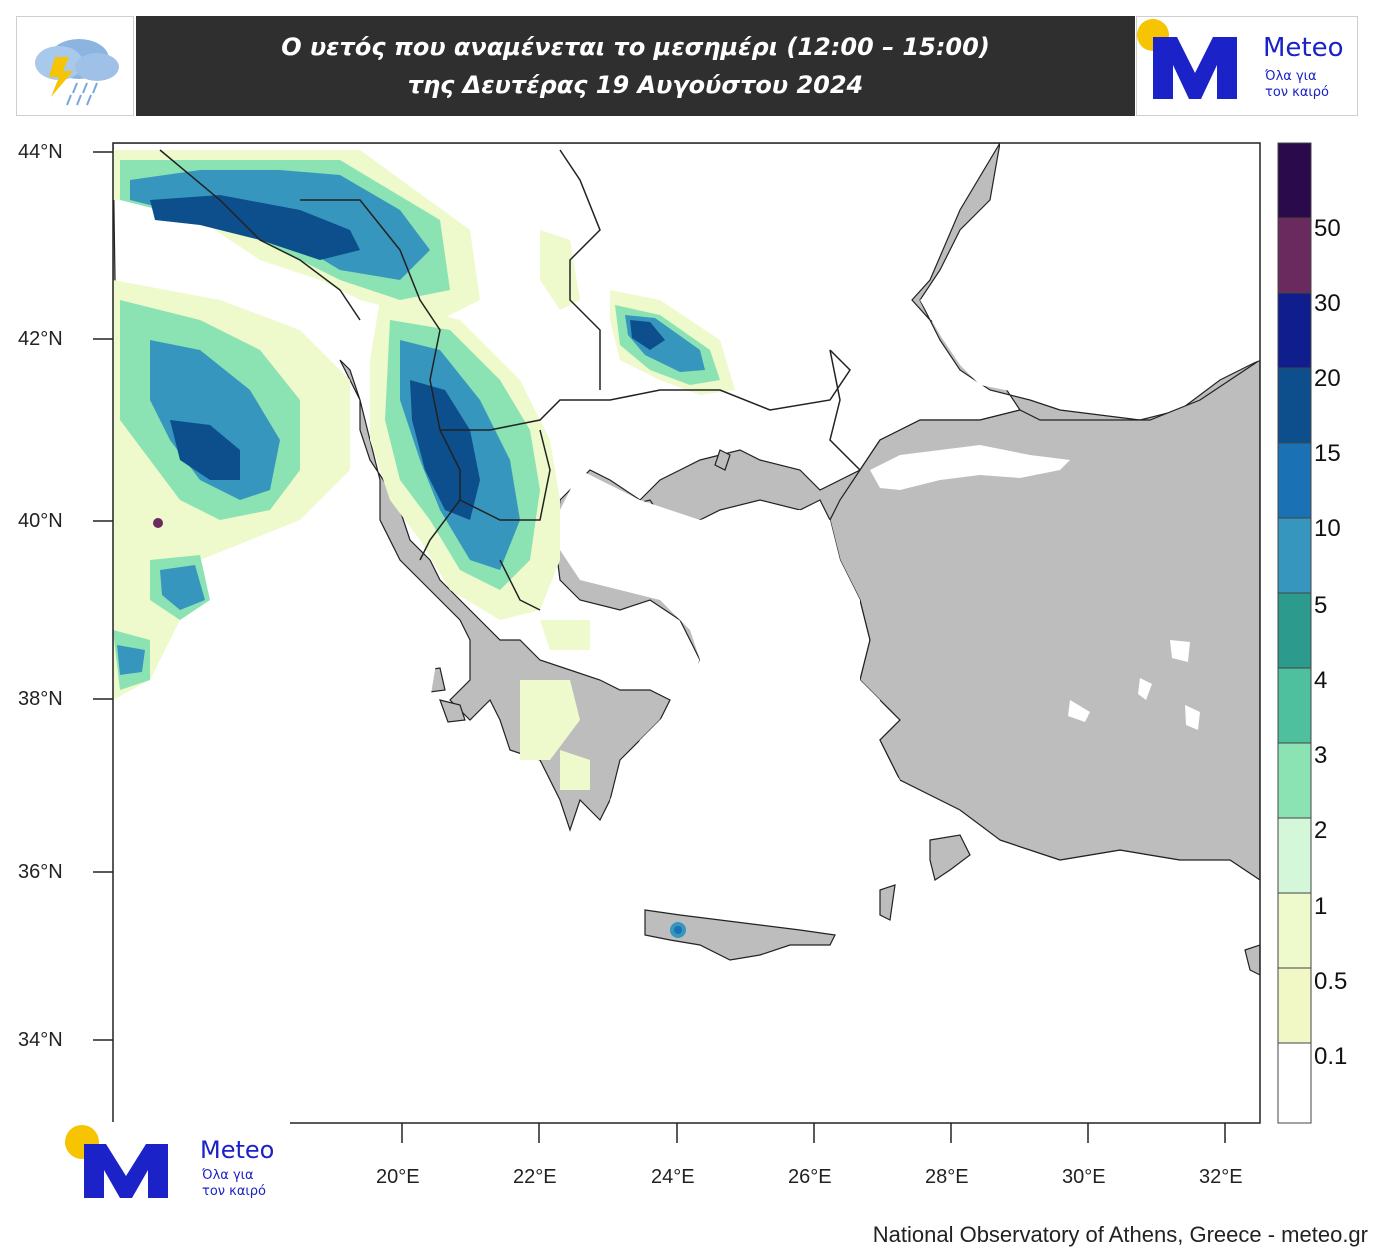  Describe the element at coordinates (1327, 453) in the screenshot. I see `colorbar-label-15: 15` at that location.